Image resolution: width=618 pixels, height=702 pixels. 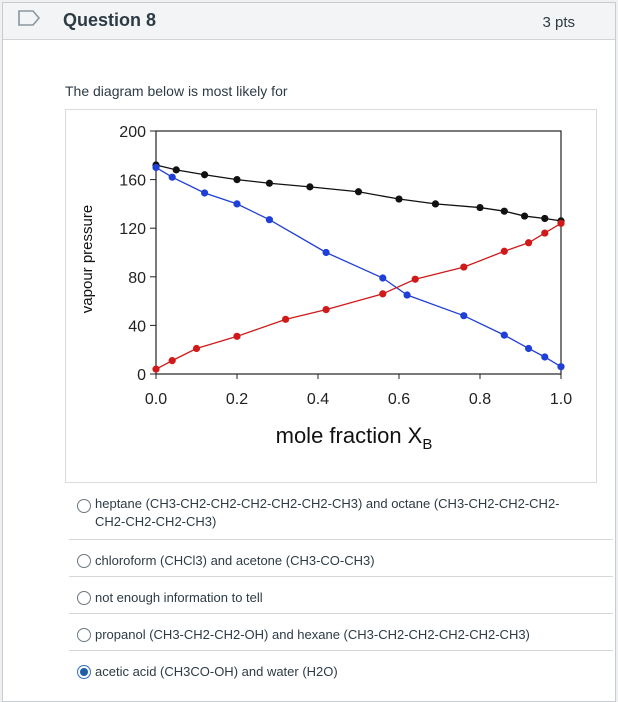 I want to click on question-header: Question 8 3 pts, so click(x=309, y=21).